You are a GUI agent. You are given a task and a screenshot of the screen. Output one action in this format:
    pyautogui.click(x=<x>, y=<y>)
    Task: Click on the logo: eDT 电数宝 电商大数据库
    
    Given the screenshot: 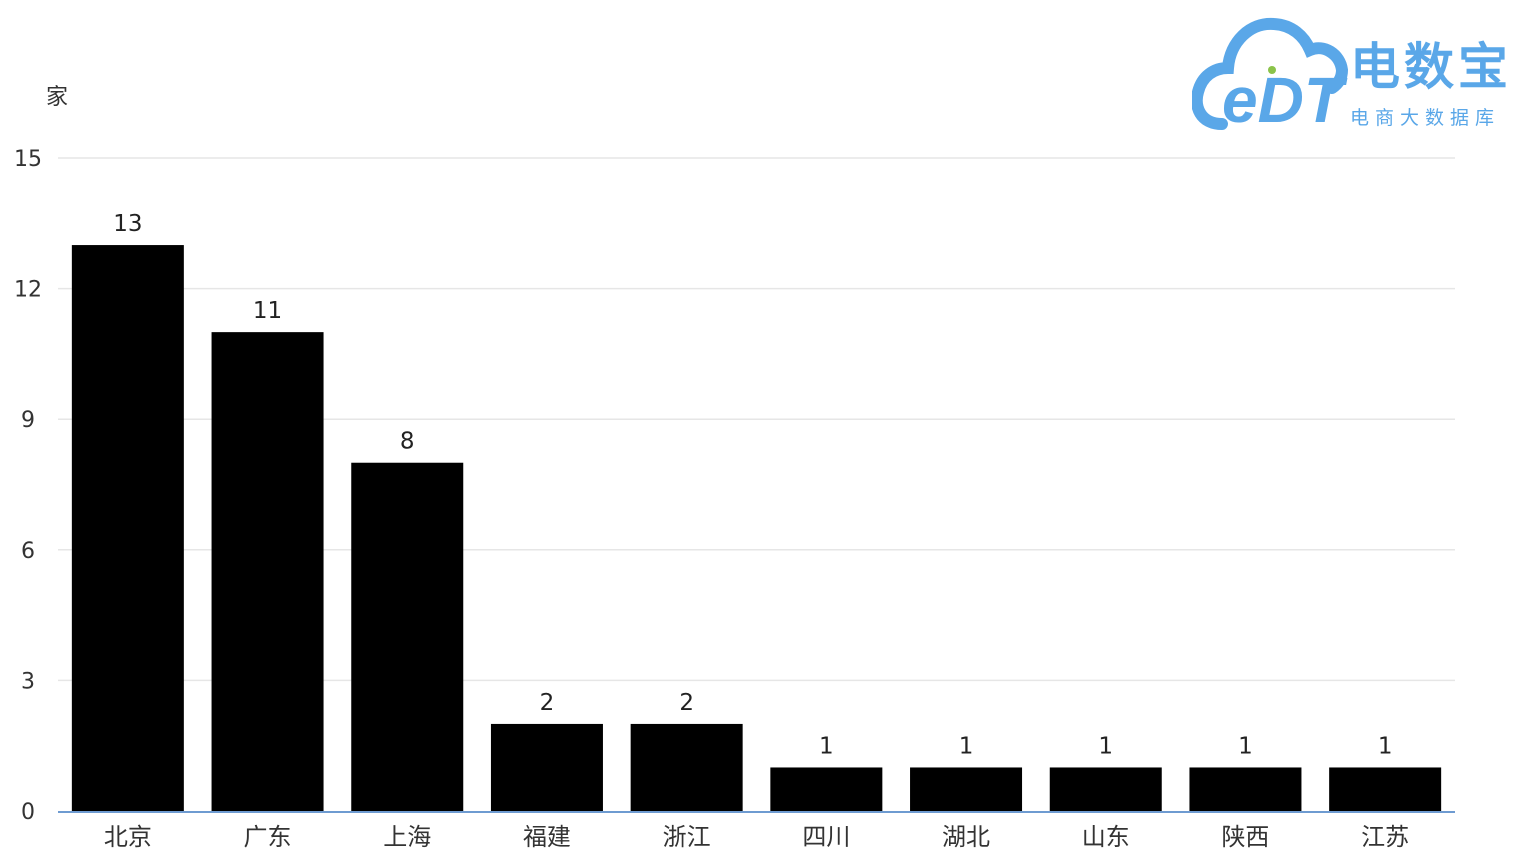 What is the action you would take?
    pyautogui.click(x=1352, y=74)
    